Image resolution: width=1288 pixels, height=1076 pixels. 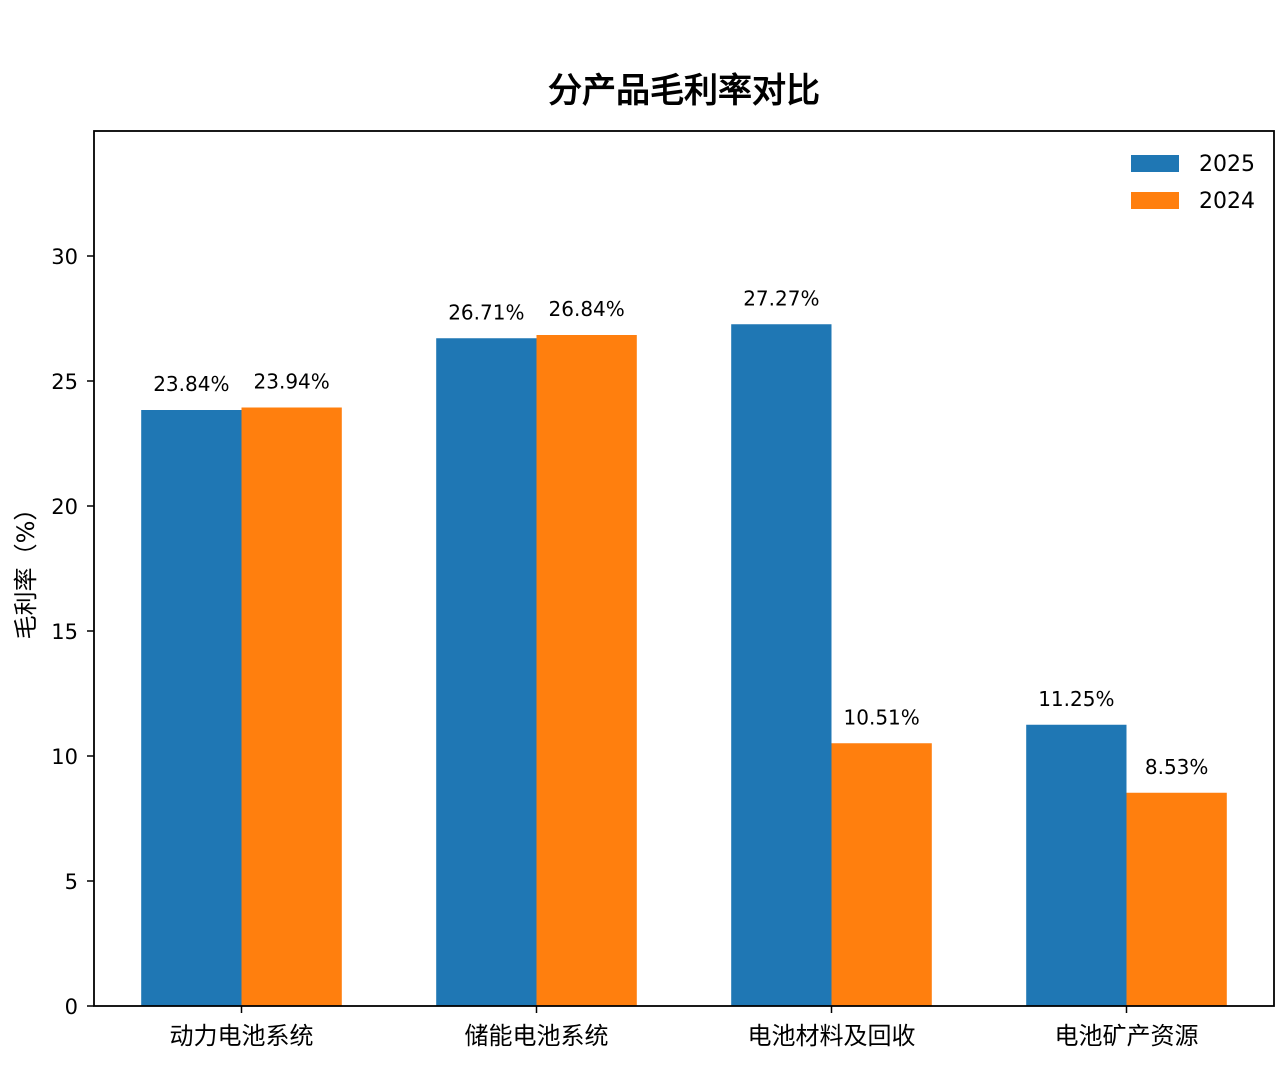 I want to click on x-tick-label-3: 电池矿产资源, so click(x=1127, y=1036).